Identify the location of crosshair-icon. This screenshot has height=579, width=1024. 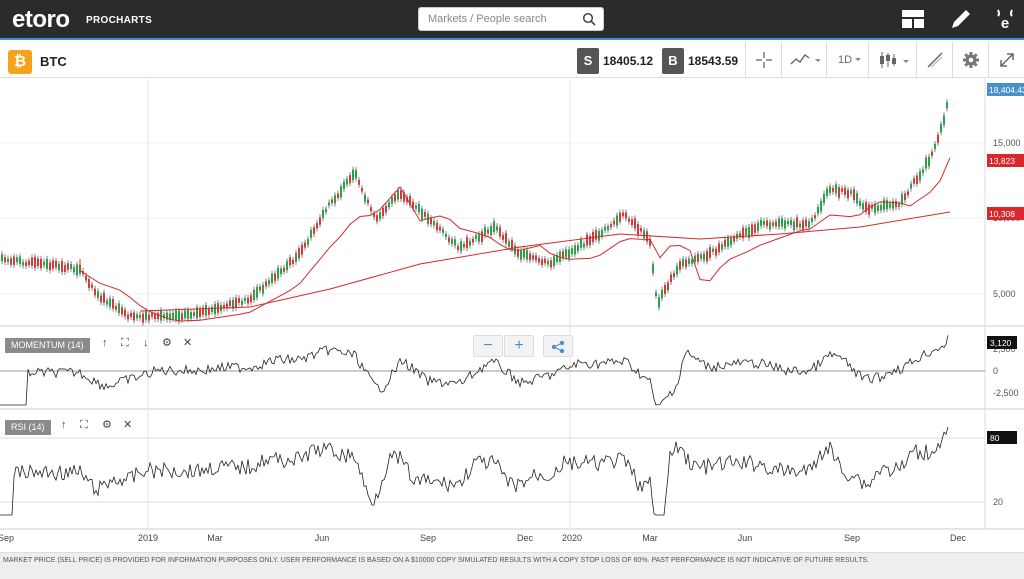
(764, 60).